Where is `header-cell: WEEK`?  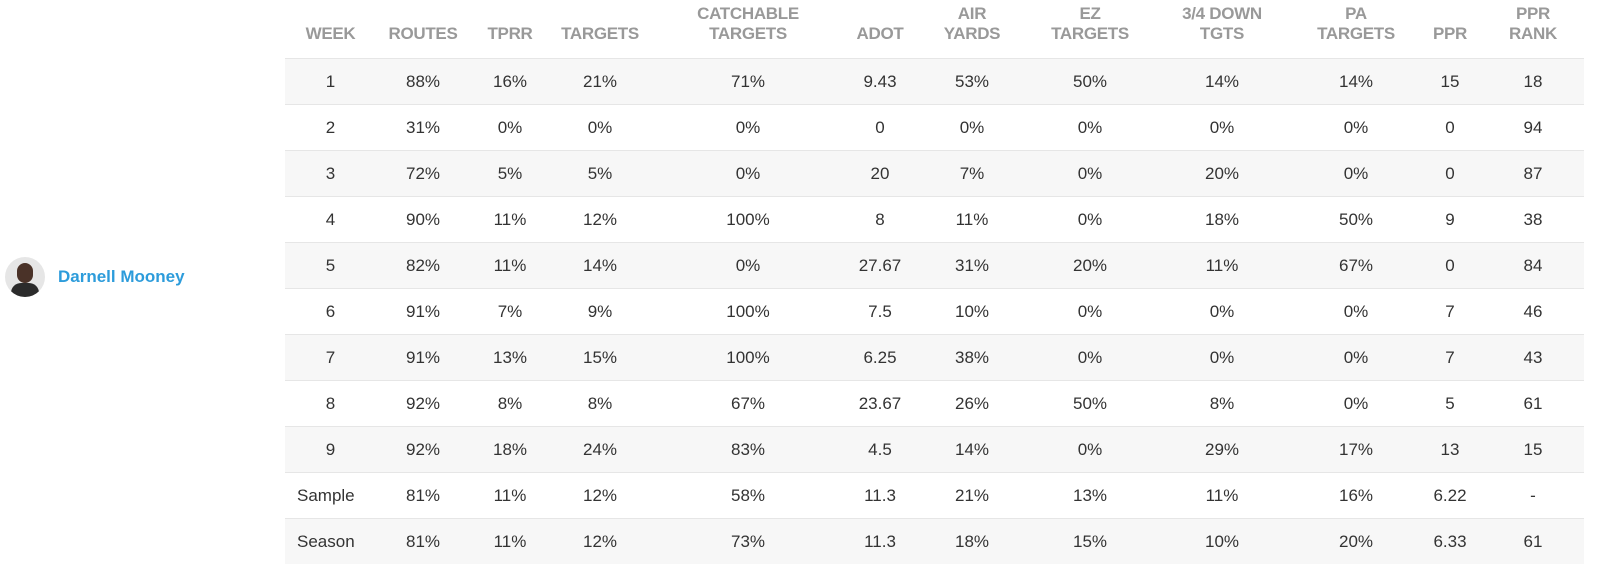 header-cell: WEEK is located at coordinates (330, 34).